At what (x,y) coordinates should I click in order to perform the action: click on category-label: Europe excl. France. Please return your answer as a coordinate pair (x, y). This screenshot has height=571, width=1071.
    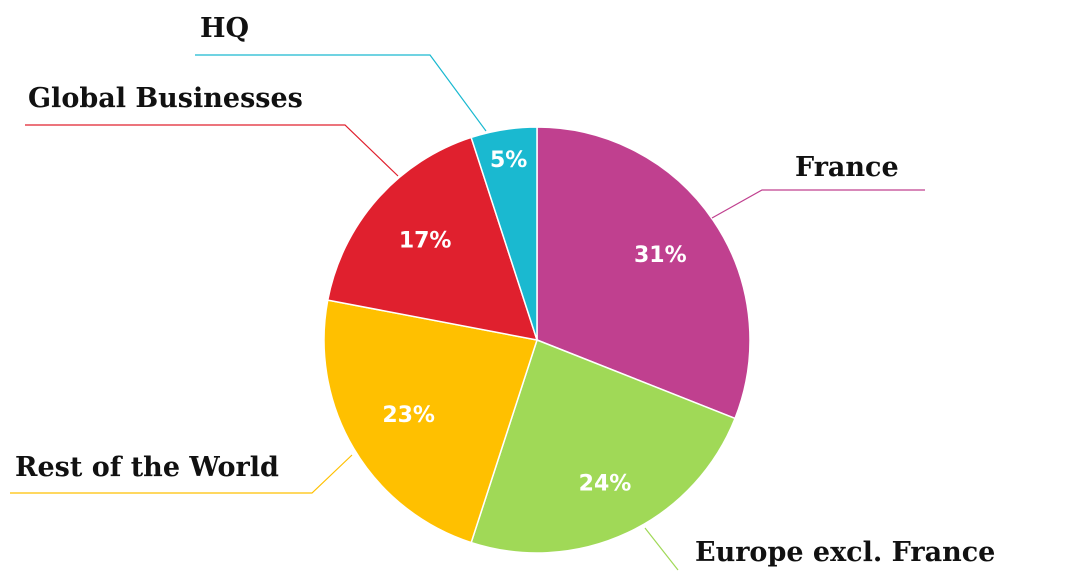
    Looking at the image, I should click on (845, 552).